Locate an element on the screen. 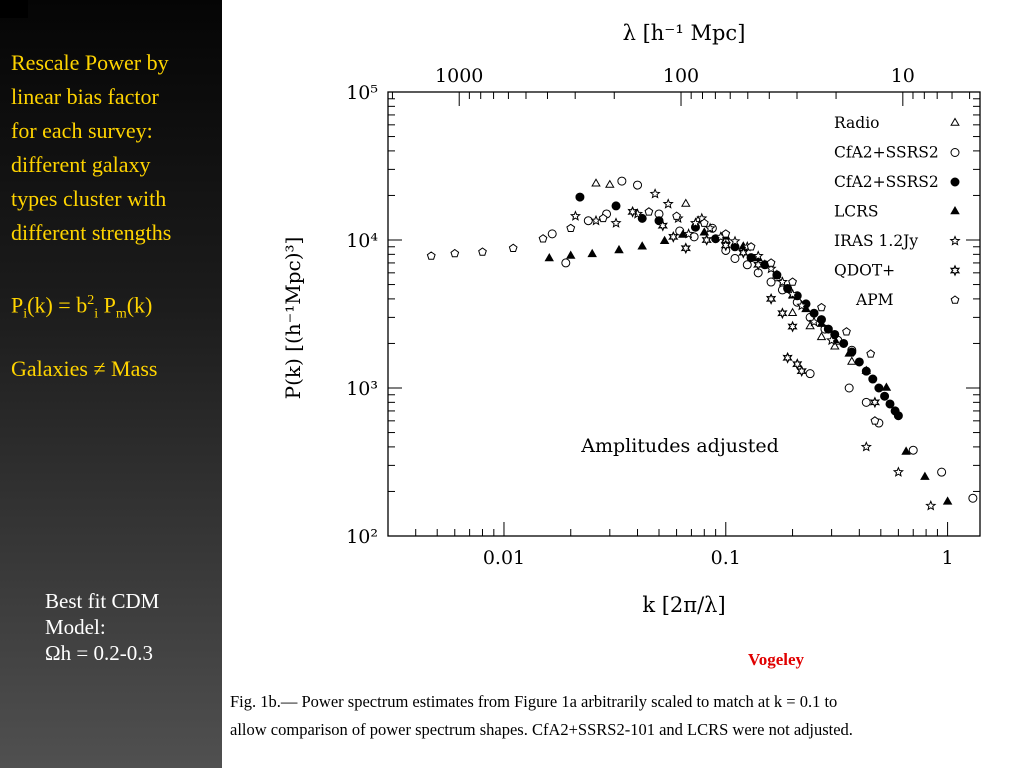  bias-line: different galaxy is located at coordinates (81, 164).